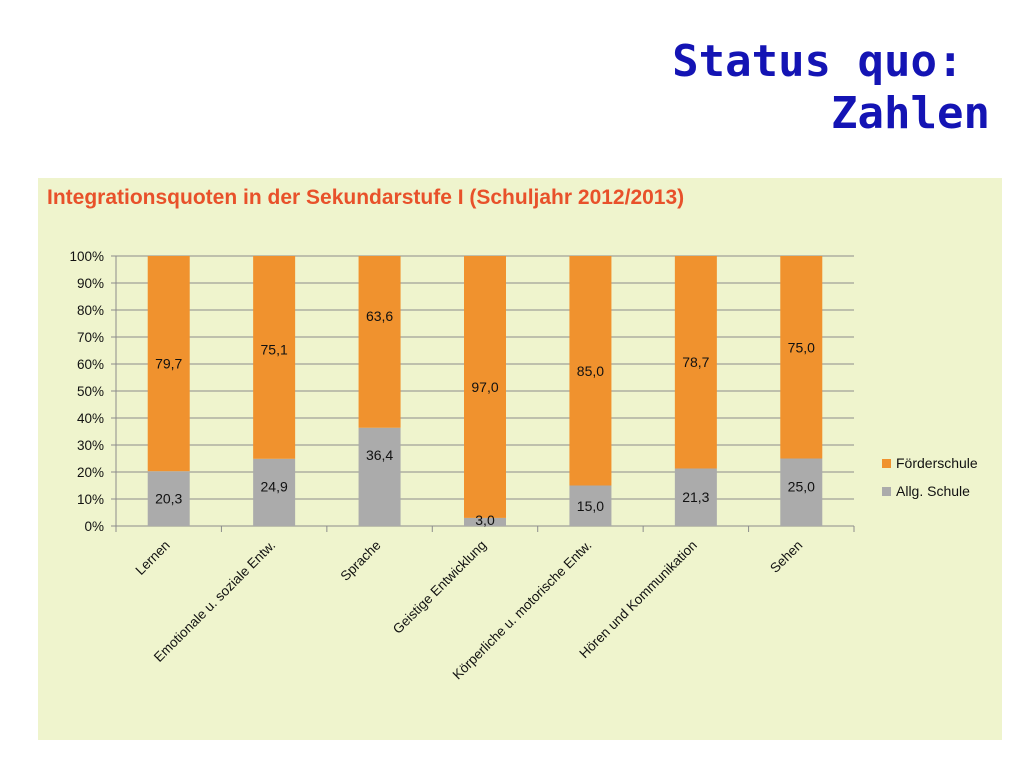 The width and height of the screenshot is (1024, 768). I want to click on y-tick-label: 10%, so click(90, 499).